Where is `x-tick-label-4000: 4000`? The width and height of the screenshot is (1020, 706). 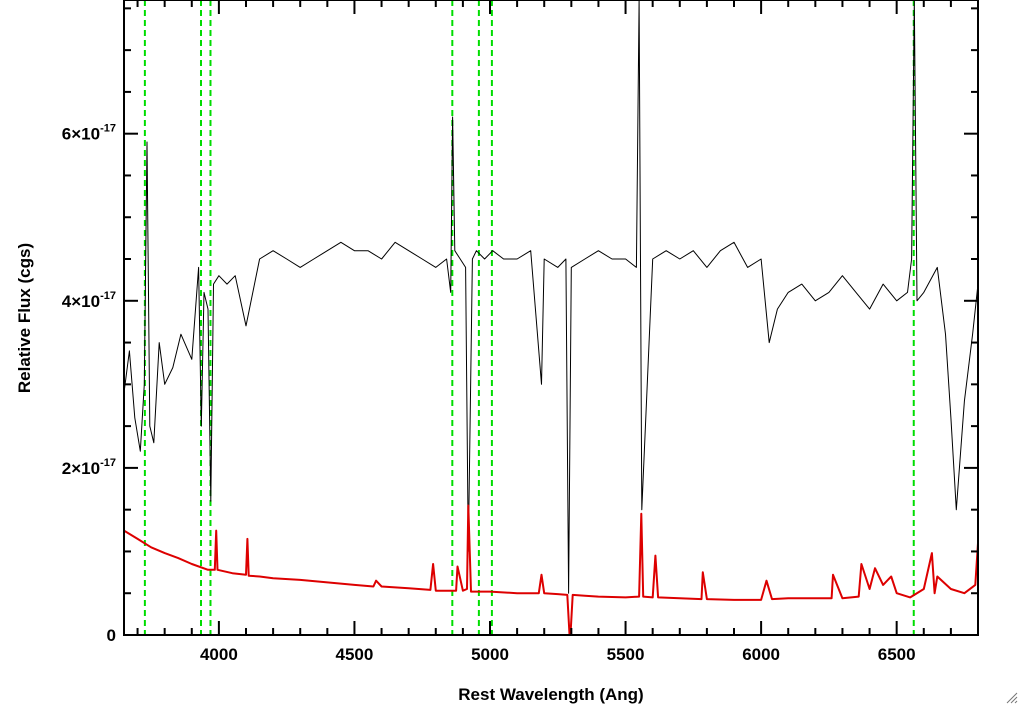 x-tick-label-4000: 4000 is located at coordinates (219, 654).